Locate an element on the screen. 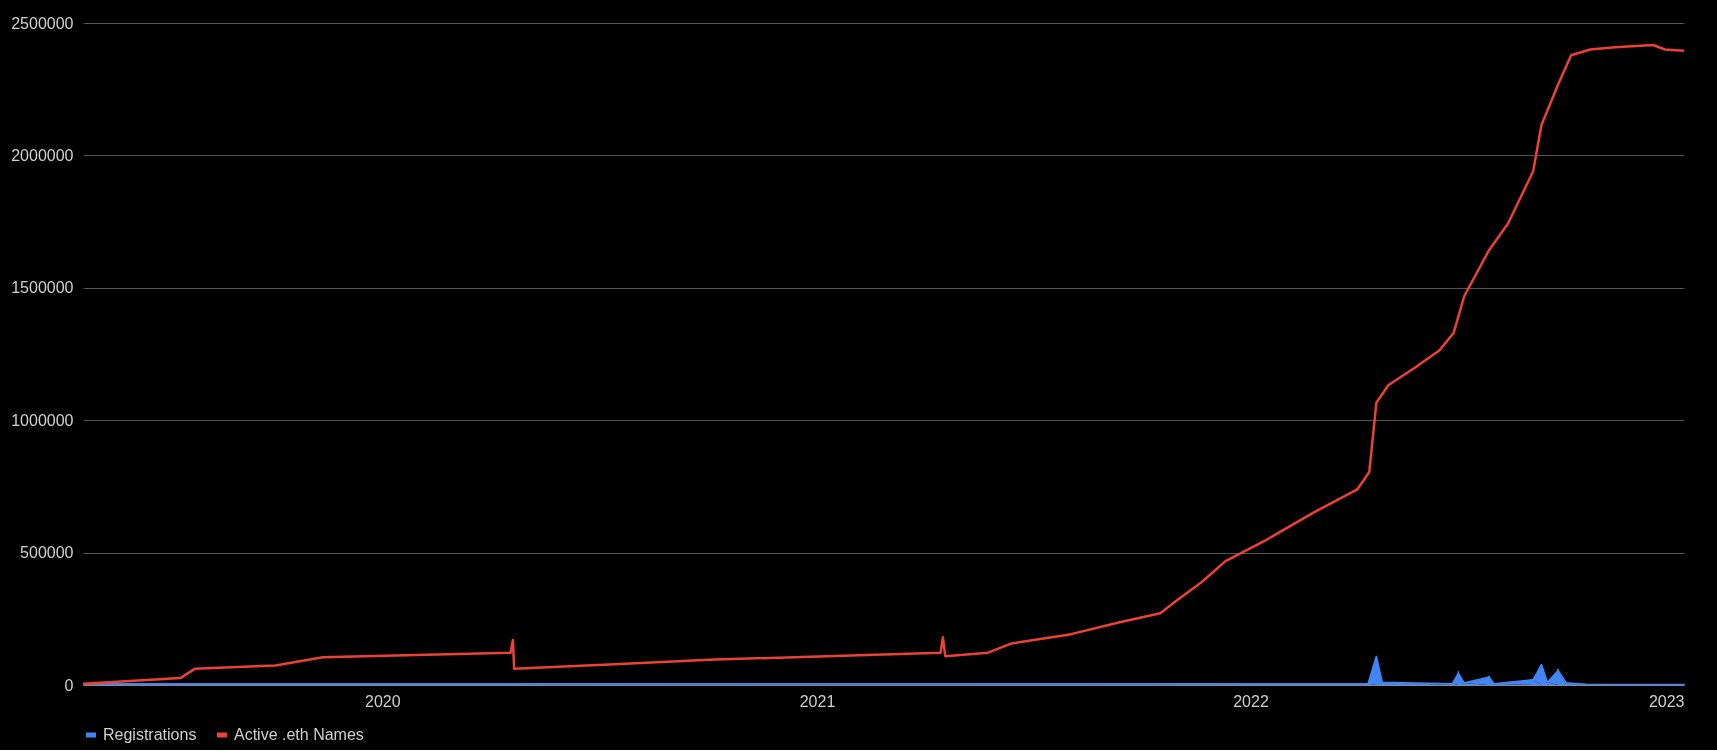  y-tick-label: 500000 is located at coordinates (47, 553).